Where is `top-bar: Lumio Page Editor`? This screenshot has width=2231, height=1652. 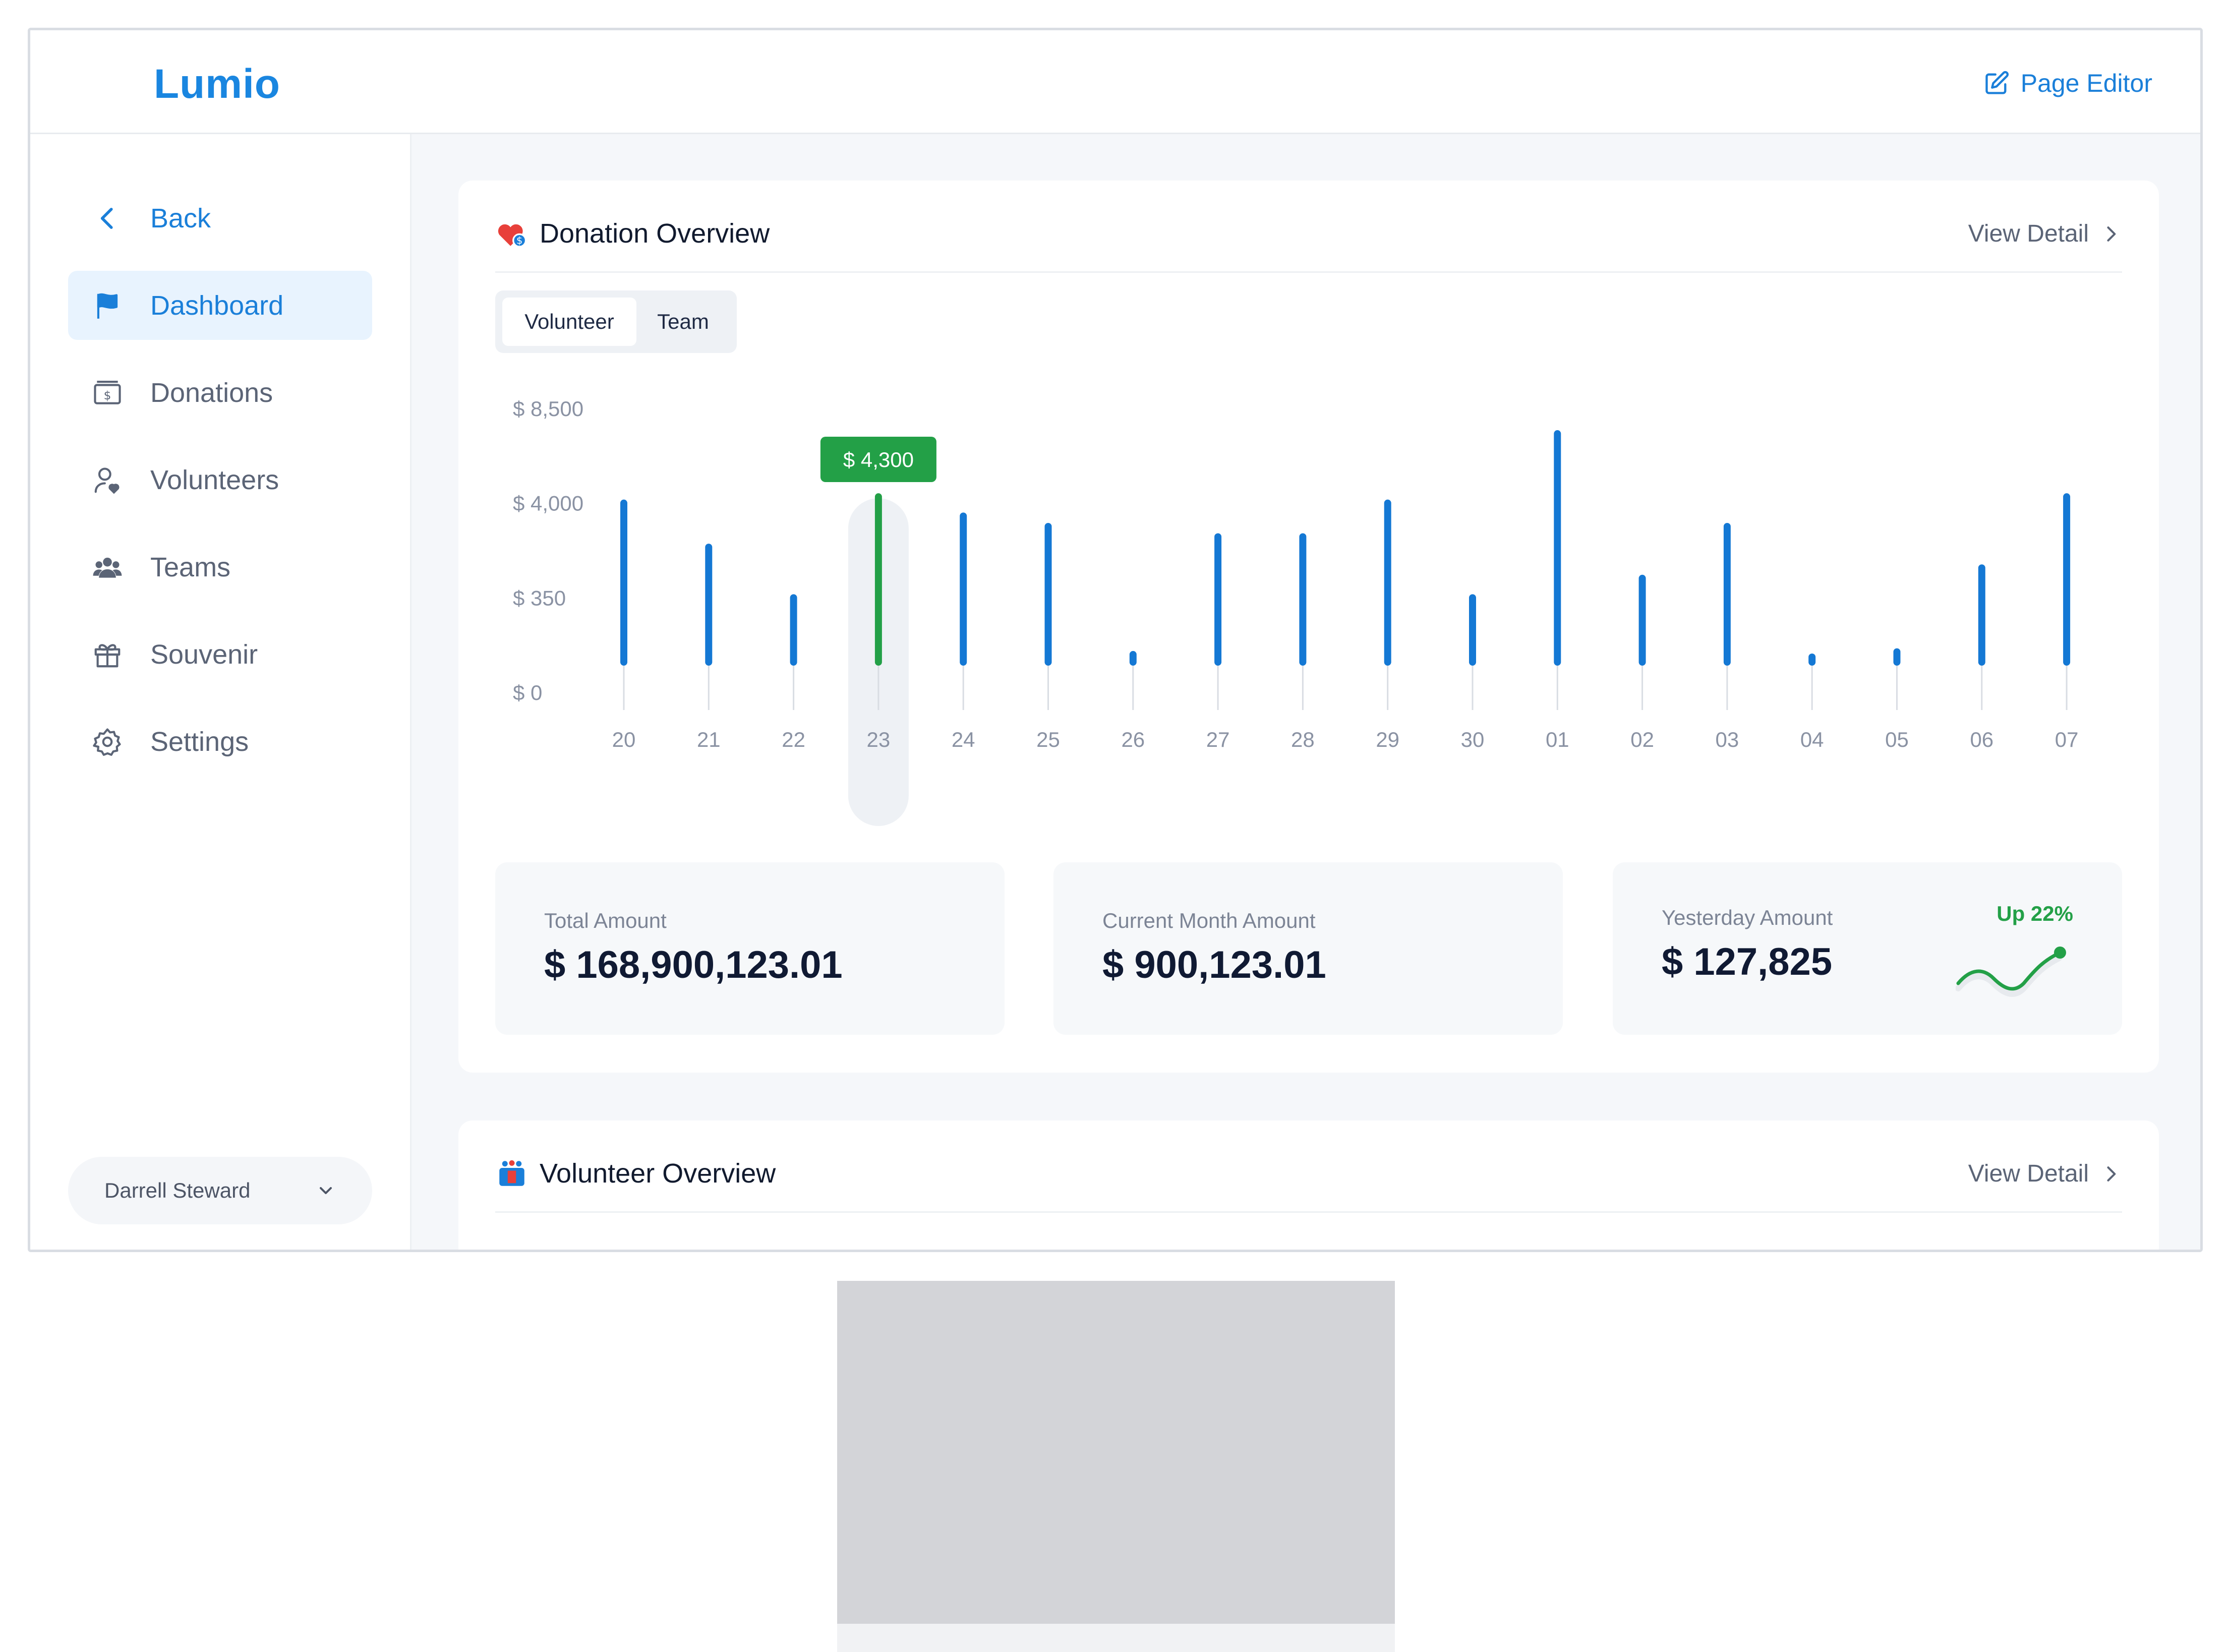 top-bar: Lumio Page Editor is located at coordinates (1115, 82).